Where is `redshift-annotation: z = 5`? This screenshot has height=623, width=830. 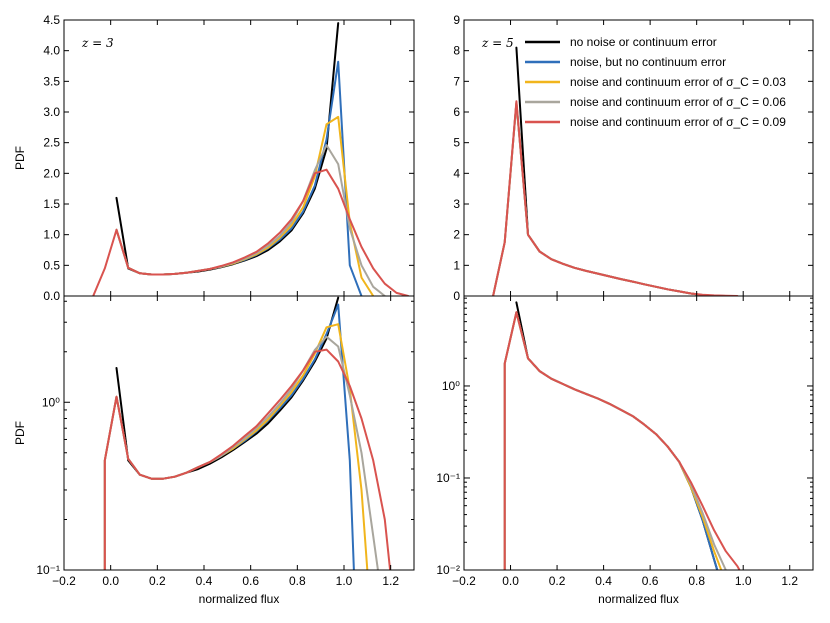
redshift-annotation: z = 5 is located at coordinates (497, 43).